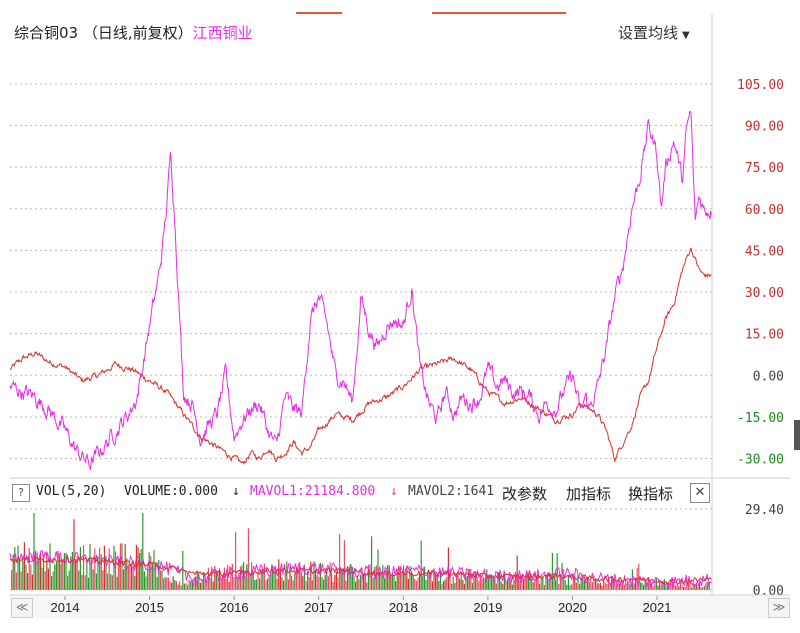 The width and height of the screenshot is (800, 633). What do you see at coordinates (654, 32) in the screenshot?
I see `ma-settings-button: 设置均线 ▼` at bounding box center [654, 32].